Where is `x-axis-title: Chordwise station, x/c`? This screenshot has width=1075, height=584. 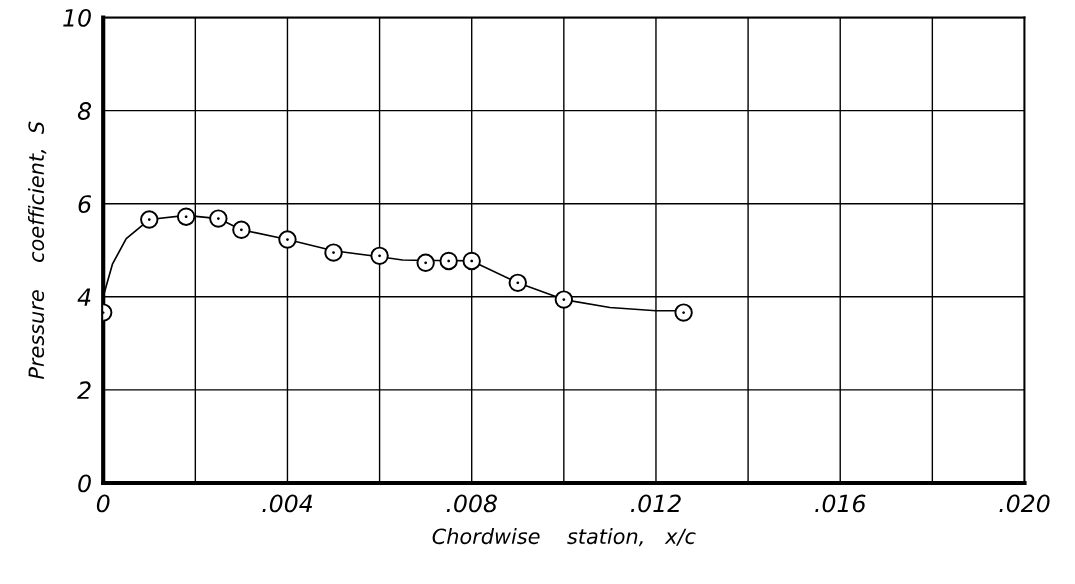 x-axis-title: Chordwise station, x/c is located at coordinates (564, 537).